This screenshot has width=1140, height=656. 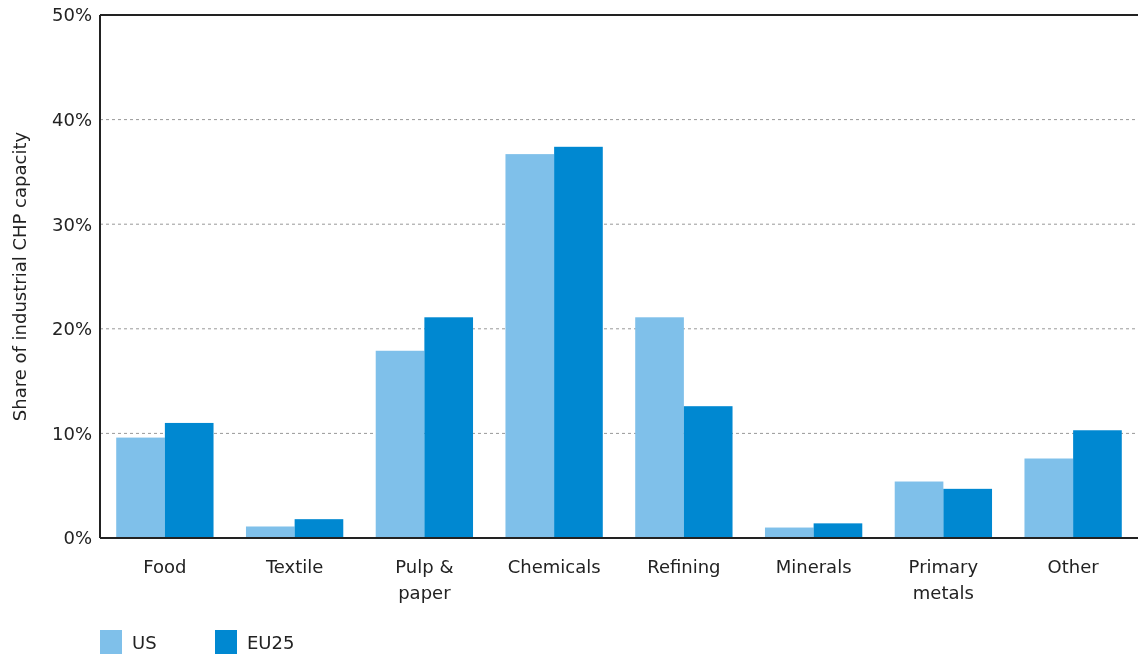 What do you see at coordinates (684, 566) in the screenshot?
I see `x-tick-label: Refining` at bounding box center [684, 566].